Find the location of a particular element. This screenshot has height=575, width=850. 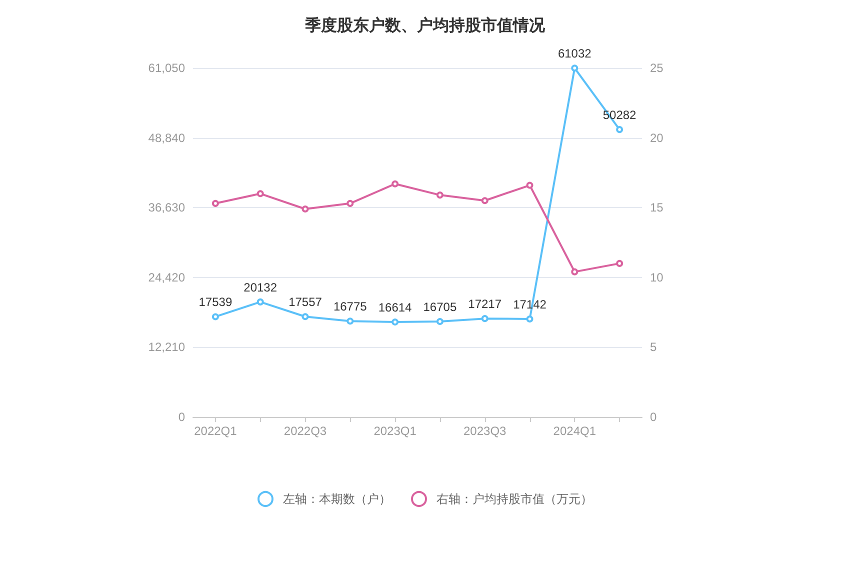

y2-tick-label: 10 is located at coordinates (657, 277).